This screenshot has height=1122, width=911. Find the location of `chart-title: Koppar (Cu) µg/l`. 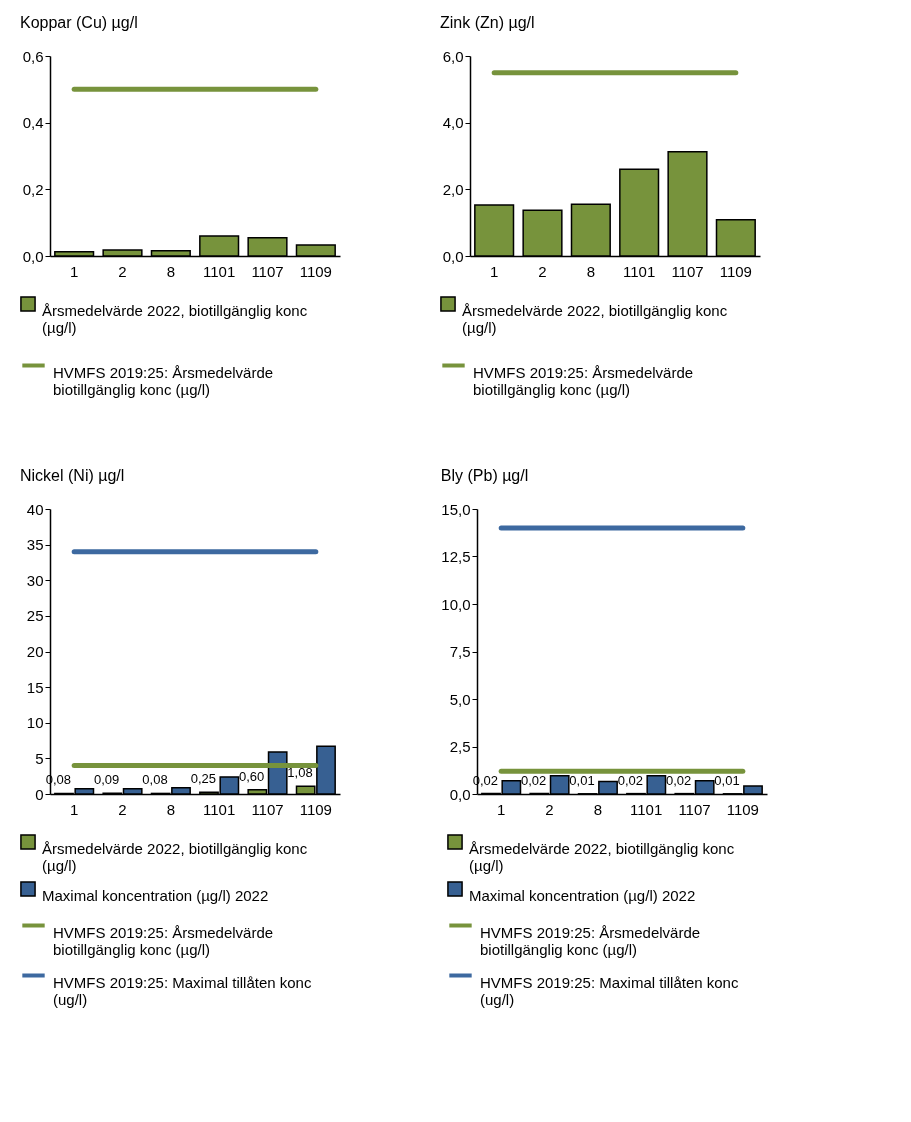

chart-title: Koppar (Cu) µg/l is located at coordinates (79, 22).